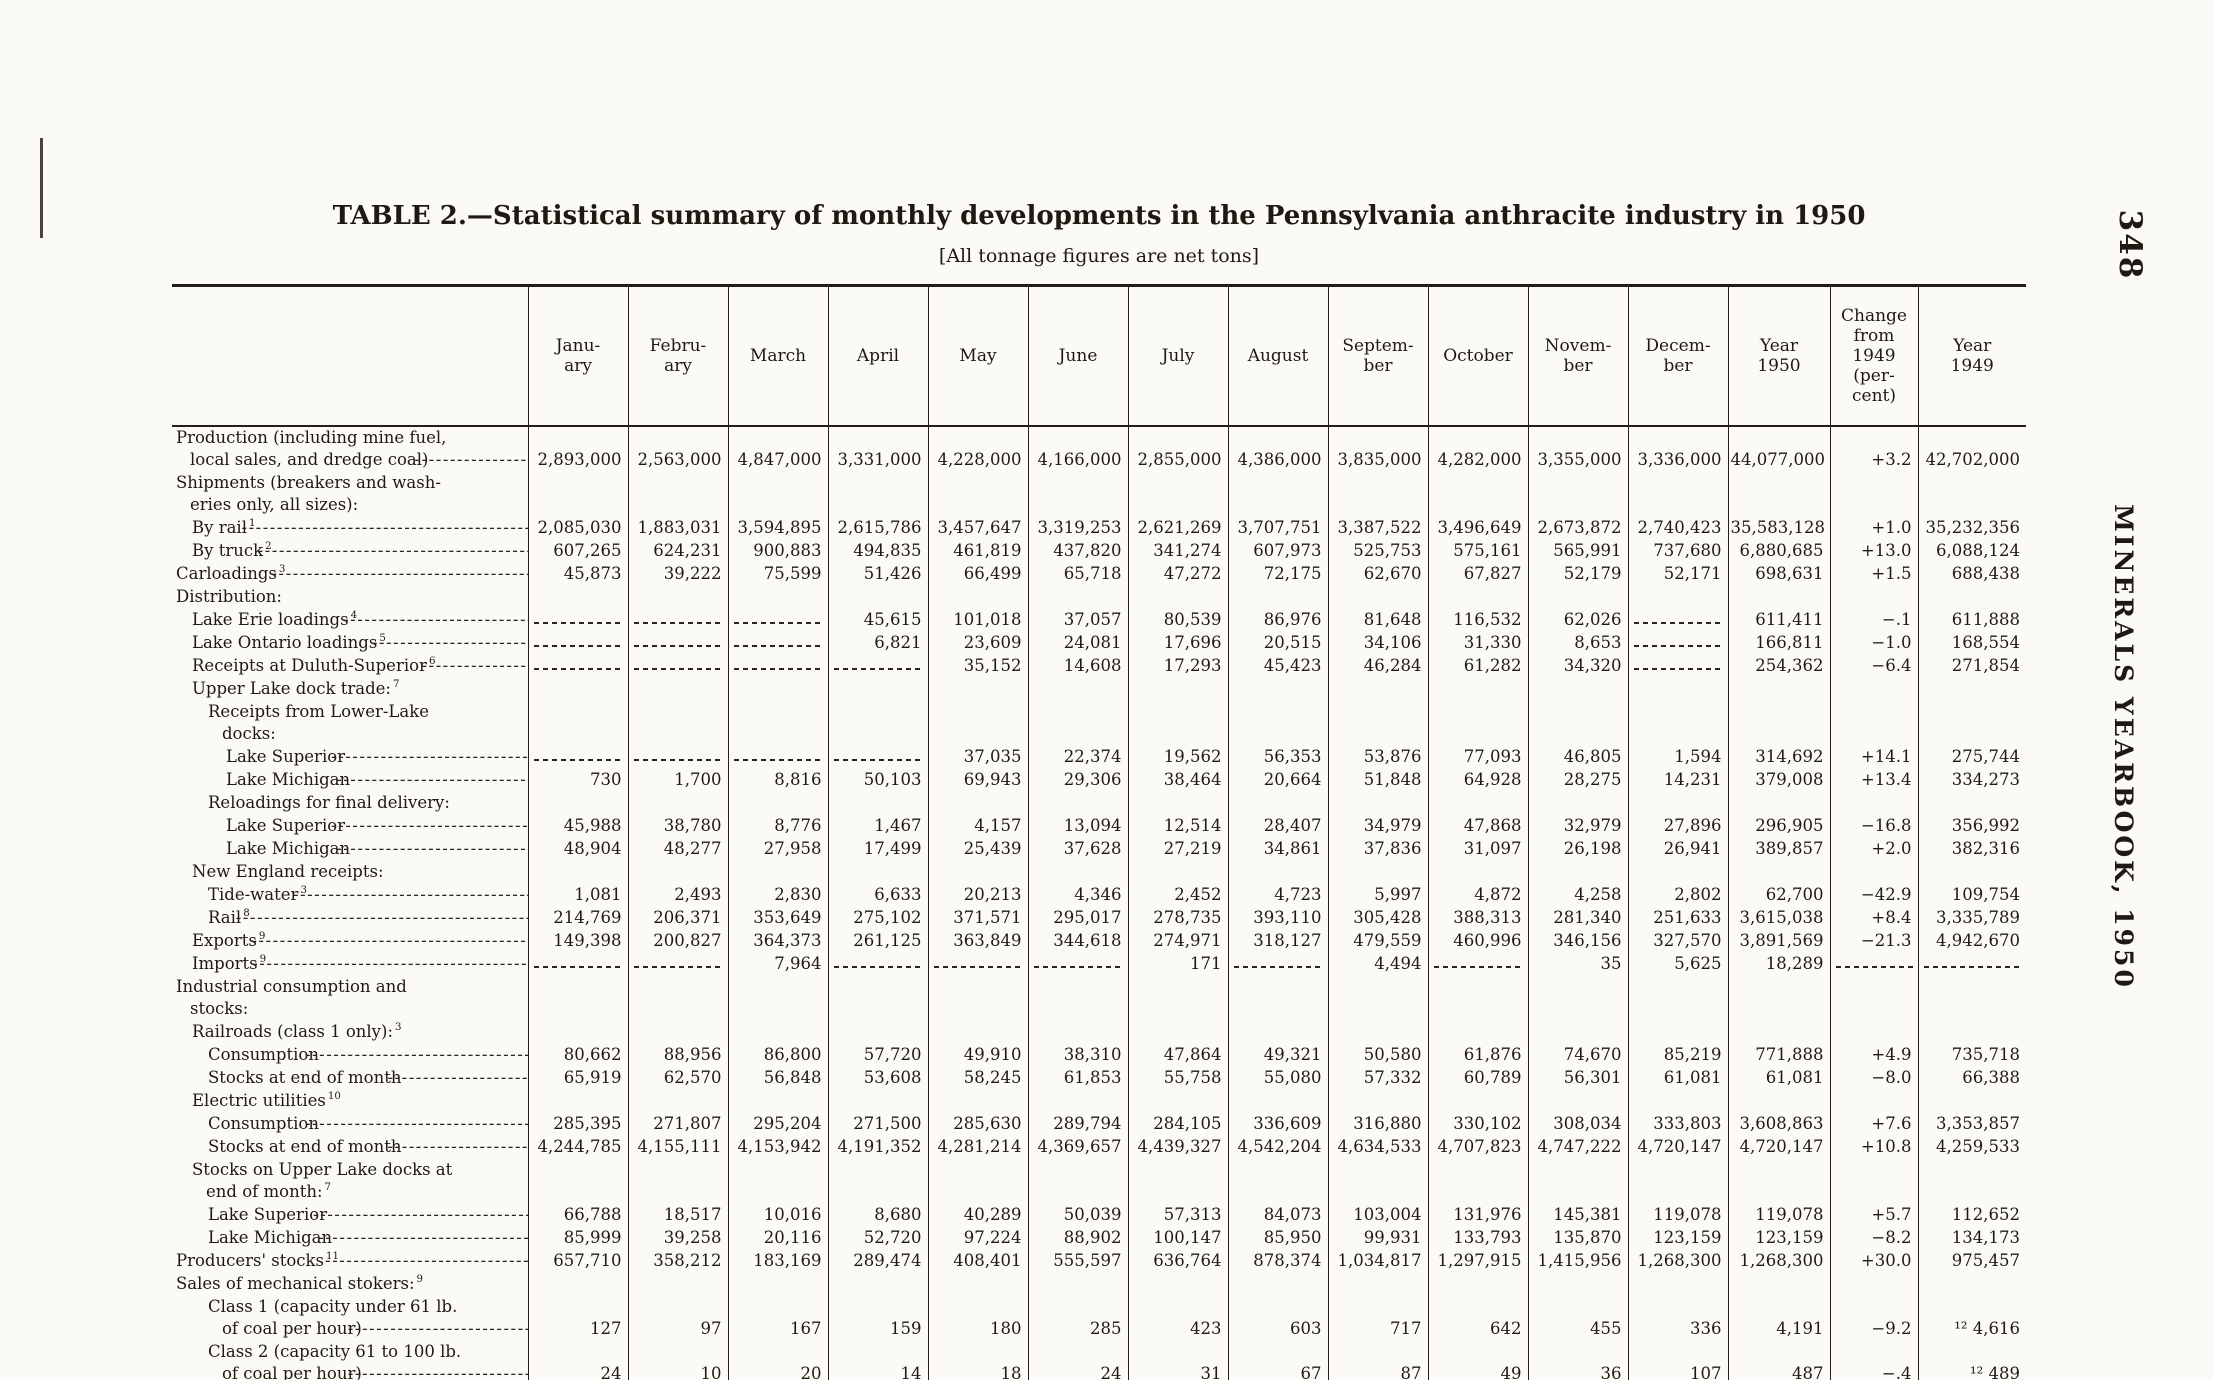  I want to click on column-header: April, so click(877, 356).